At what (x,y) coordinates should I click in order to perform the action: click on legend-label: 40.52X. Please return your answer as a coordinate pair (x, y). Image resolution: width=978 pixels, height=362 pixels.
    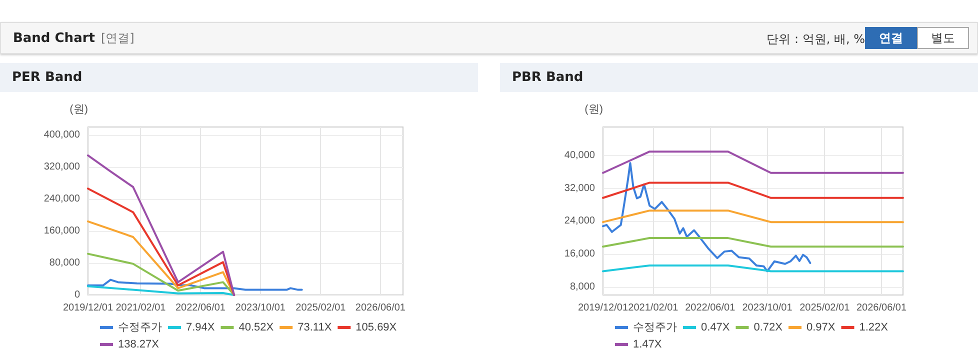
    Looking at the image, I should click on (256, 328).